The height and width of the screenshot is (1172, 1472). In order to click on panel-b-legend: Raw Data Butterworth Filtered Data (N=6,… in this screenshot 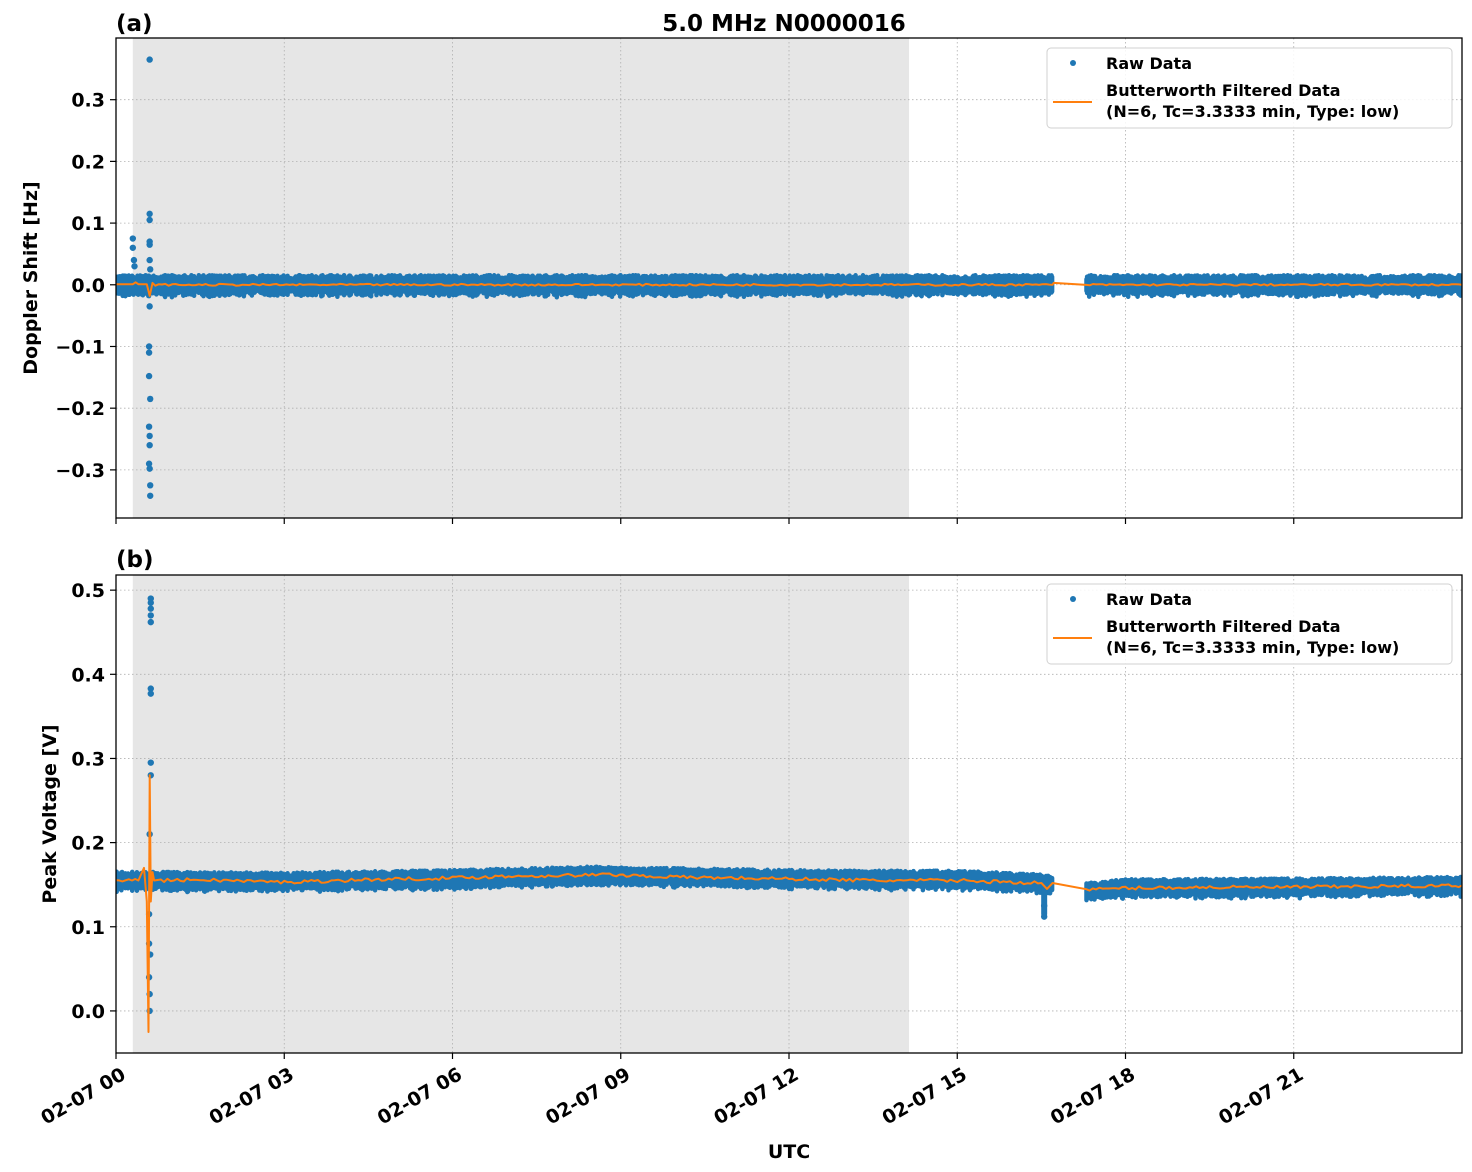, I will do `click(1249, 624)`.